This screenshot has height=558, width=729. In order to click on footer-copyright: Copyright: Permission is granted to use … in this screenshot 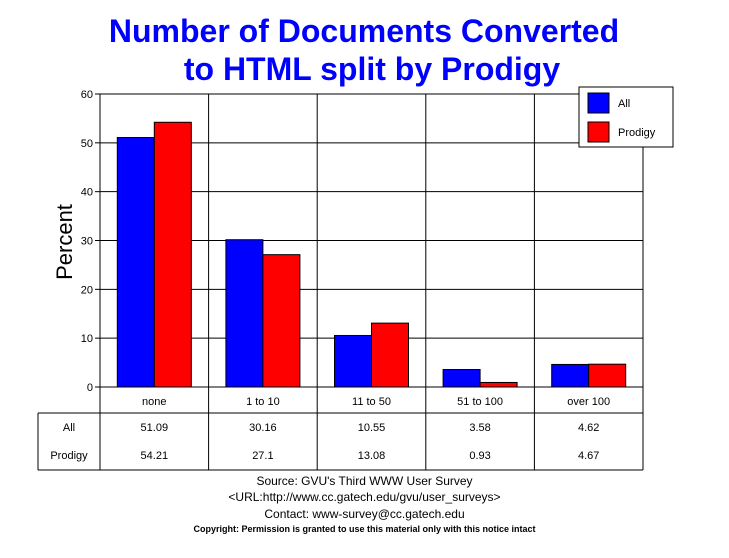, I will do `click(364, 529)`.